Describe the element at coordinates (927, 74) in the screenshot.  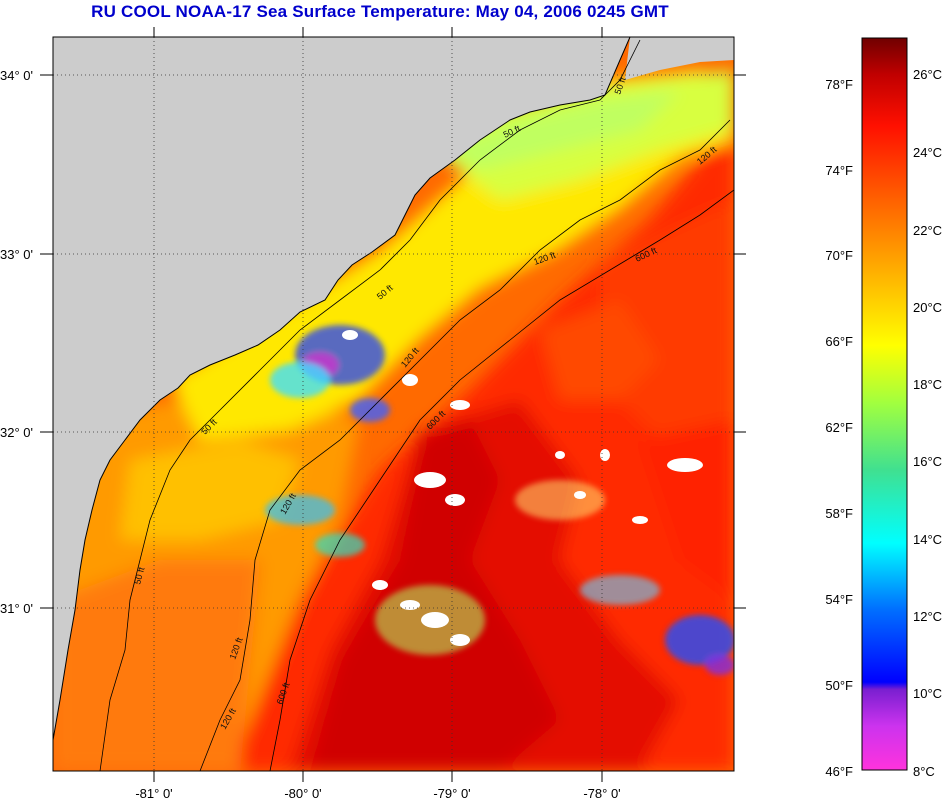
I see `celsius-label: 26°C` at that location.